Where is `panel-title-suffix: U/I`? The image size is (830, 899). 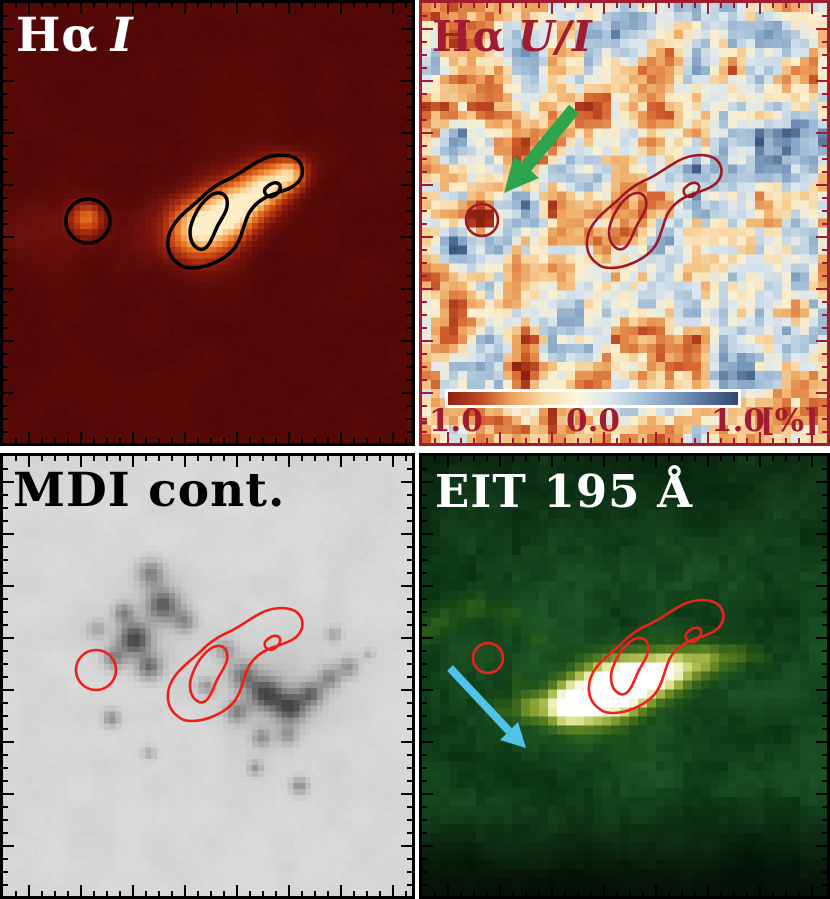 panel-title-suffix: U/I is located at coordinates (555, 36).